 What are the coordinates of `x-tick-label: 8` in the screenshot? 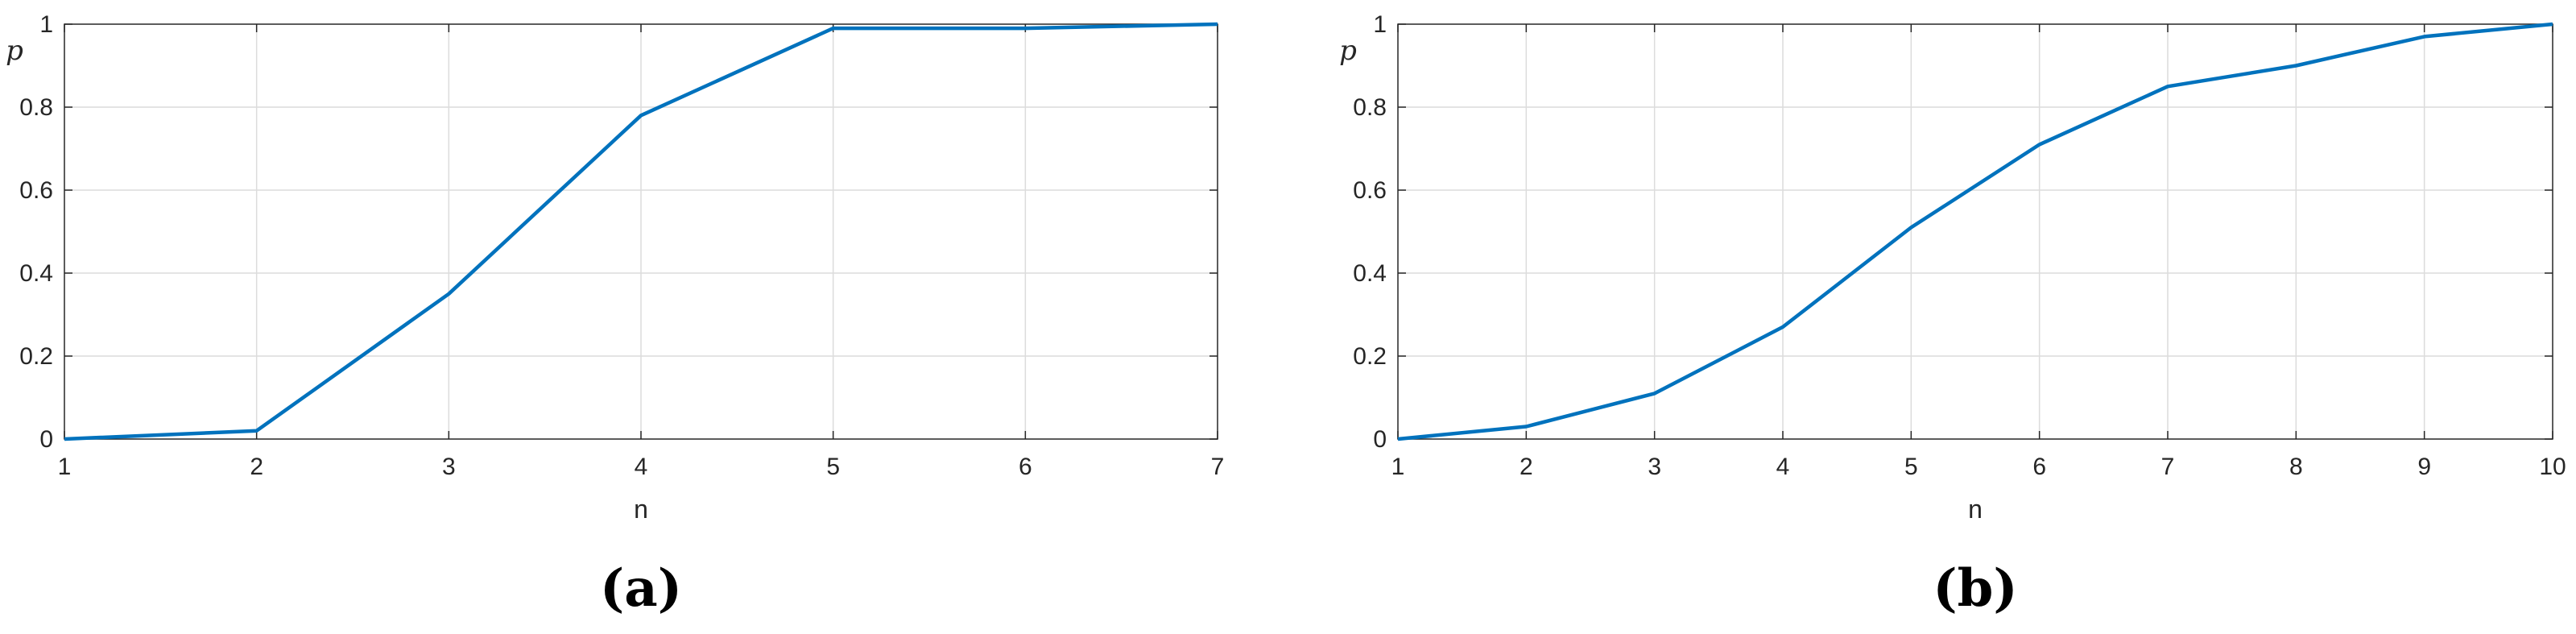 It's located at (2296, 467).